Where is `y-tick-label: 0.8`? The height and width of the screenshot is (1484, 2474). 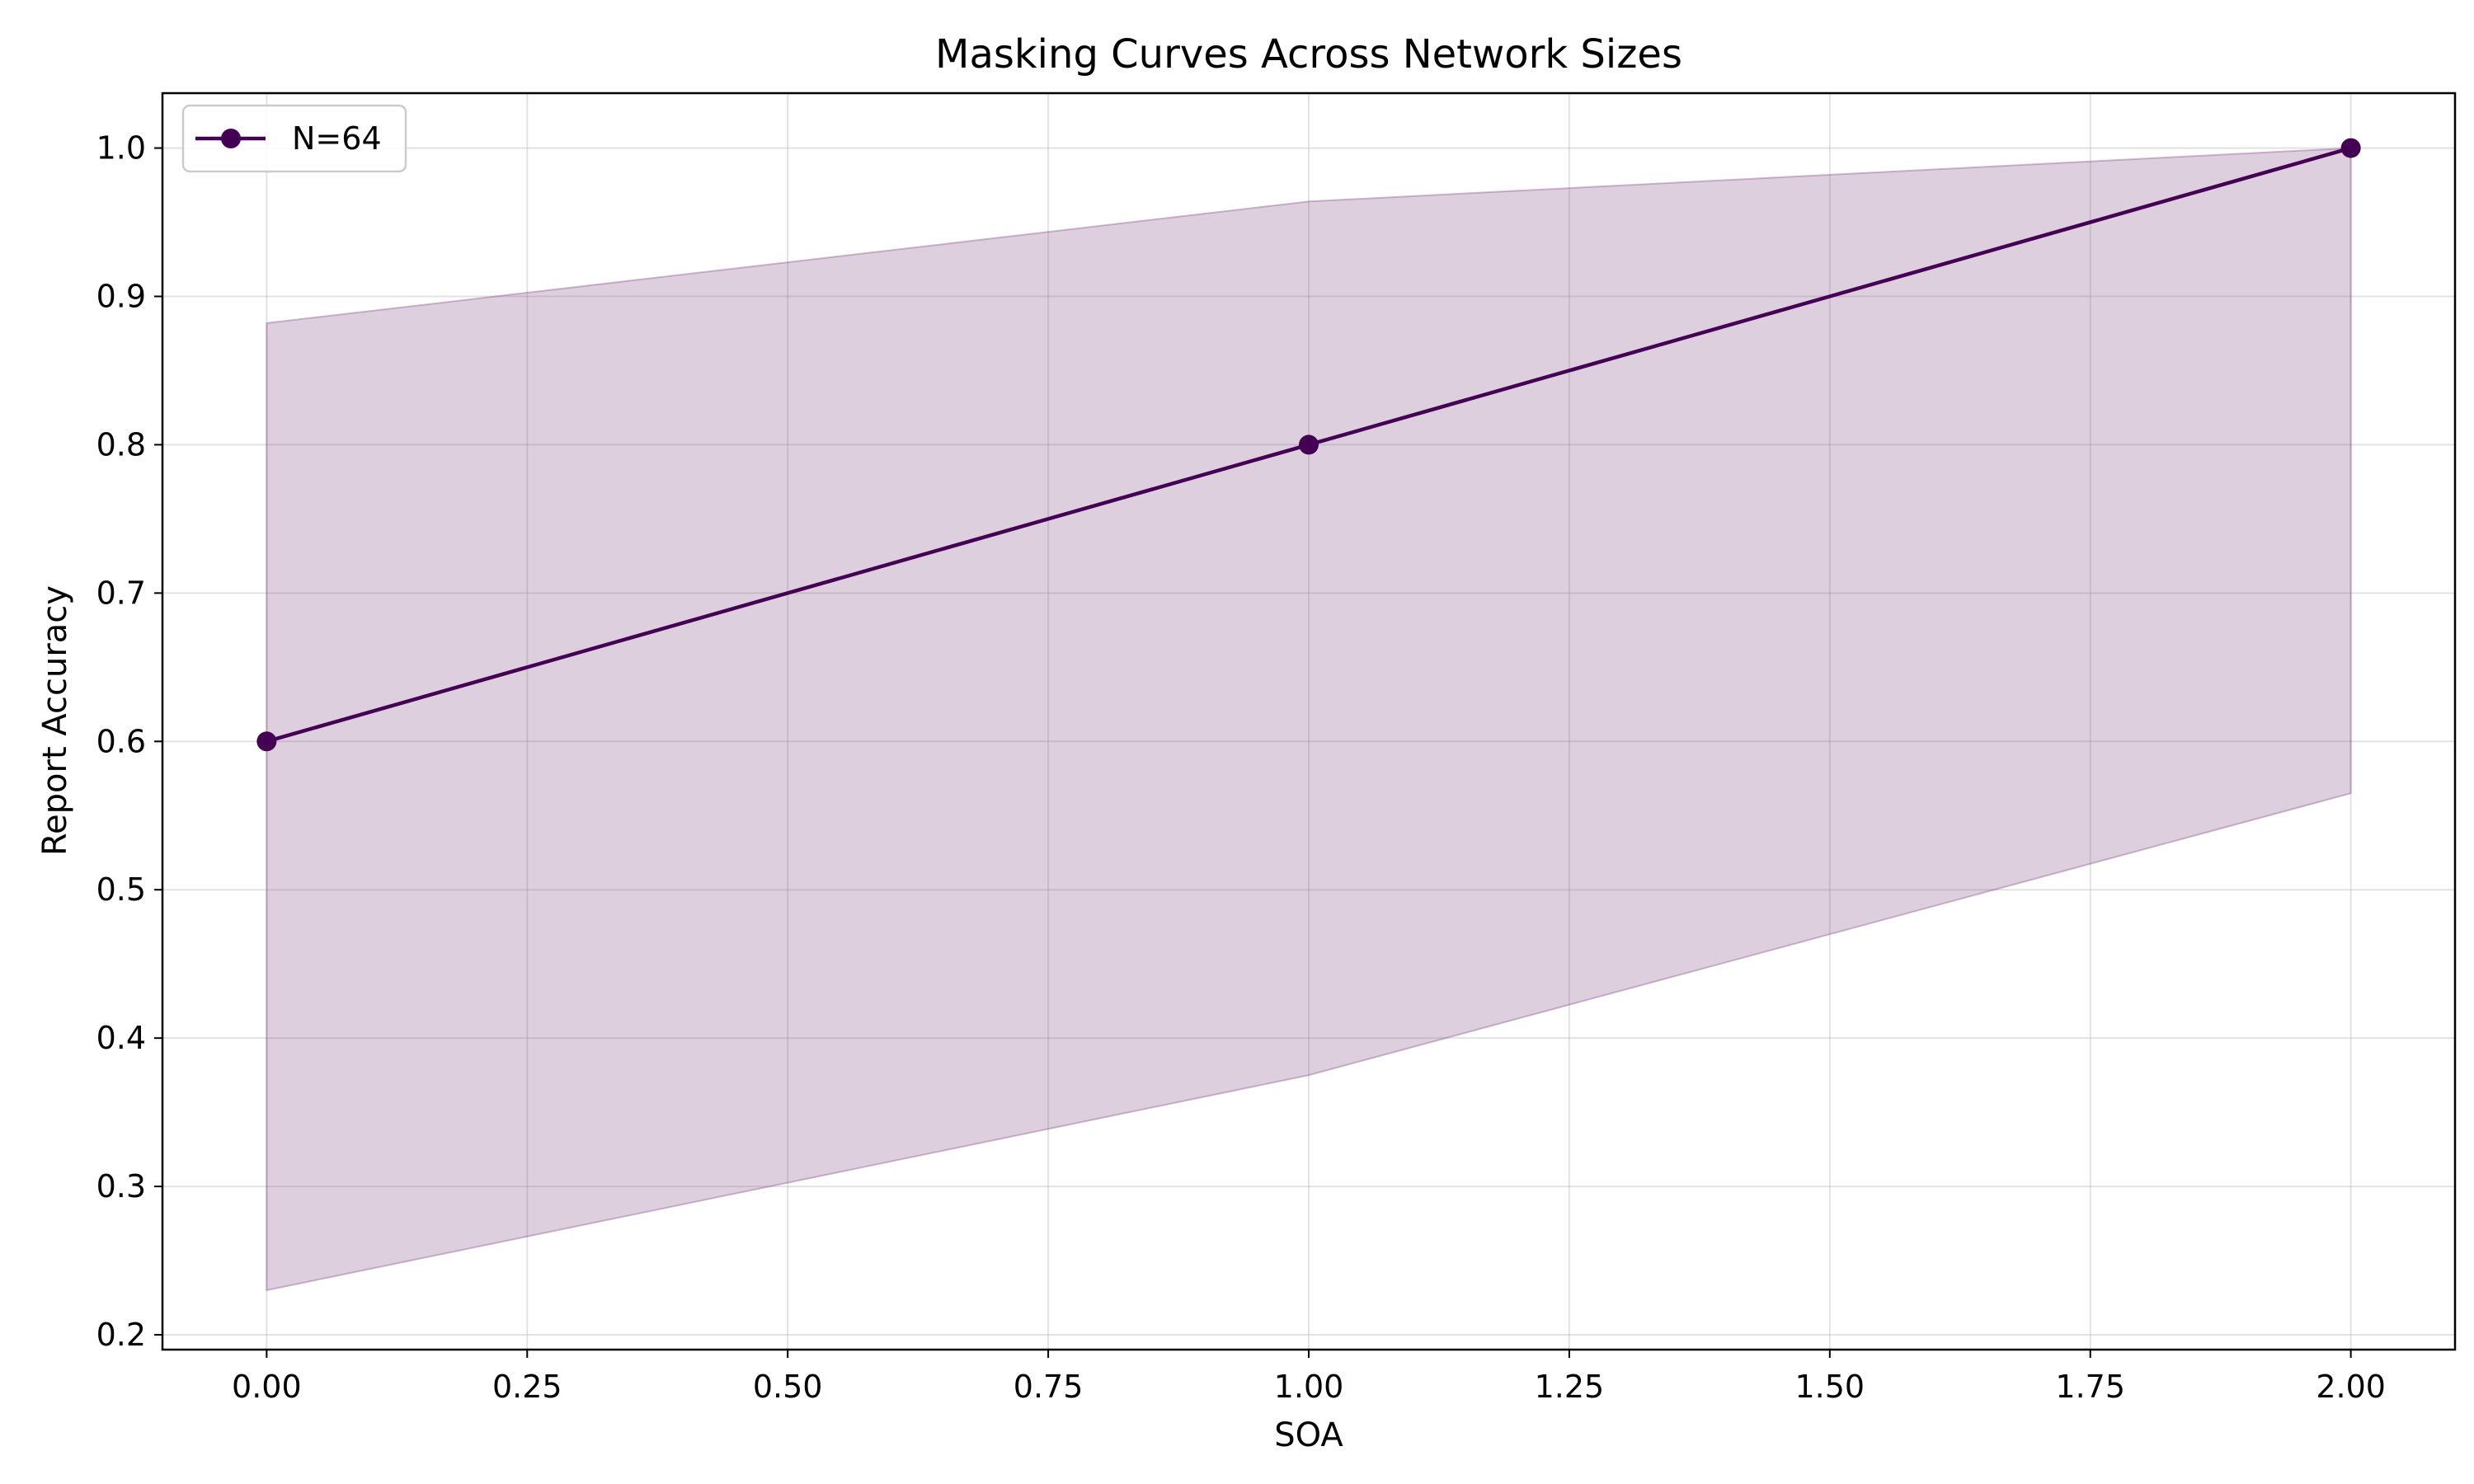
y-tick-label: 0.8 is located at coordinates (121, 445).